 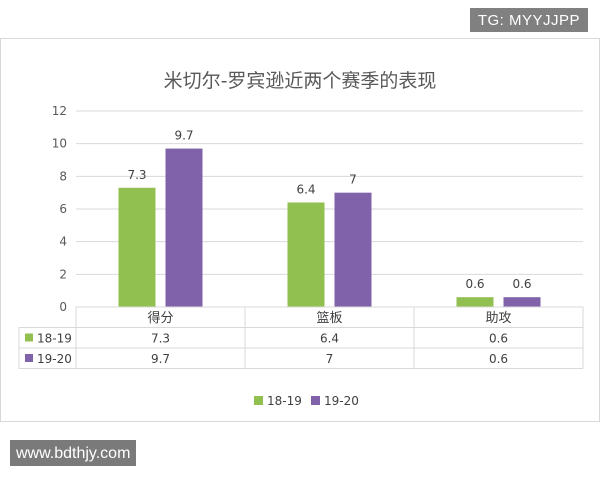 I want to click on legend-label: 18-19, so click(x=284, y=401).